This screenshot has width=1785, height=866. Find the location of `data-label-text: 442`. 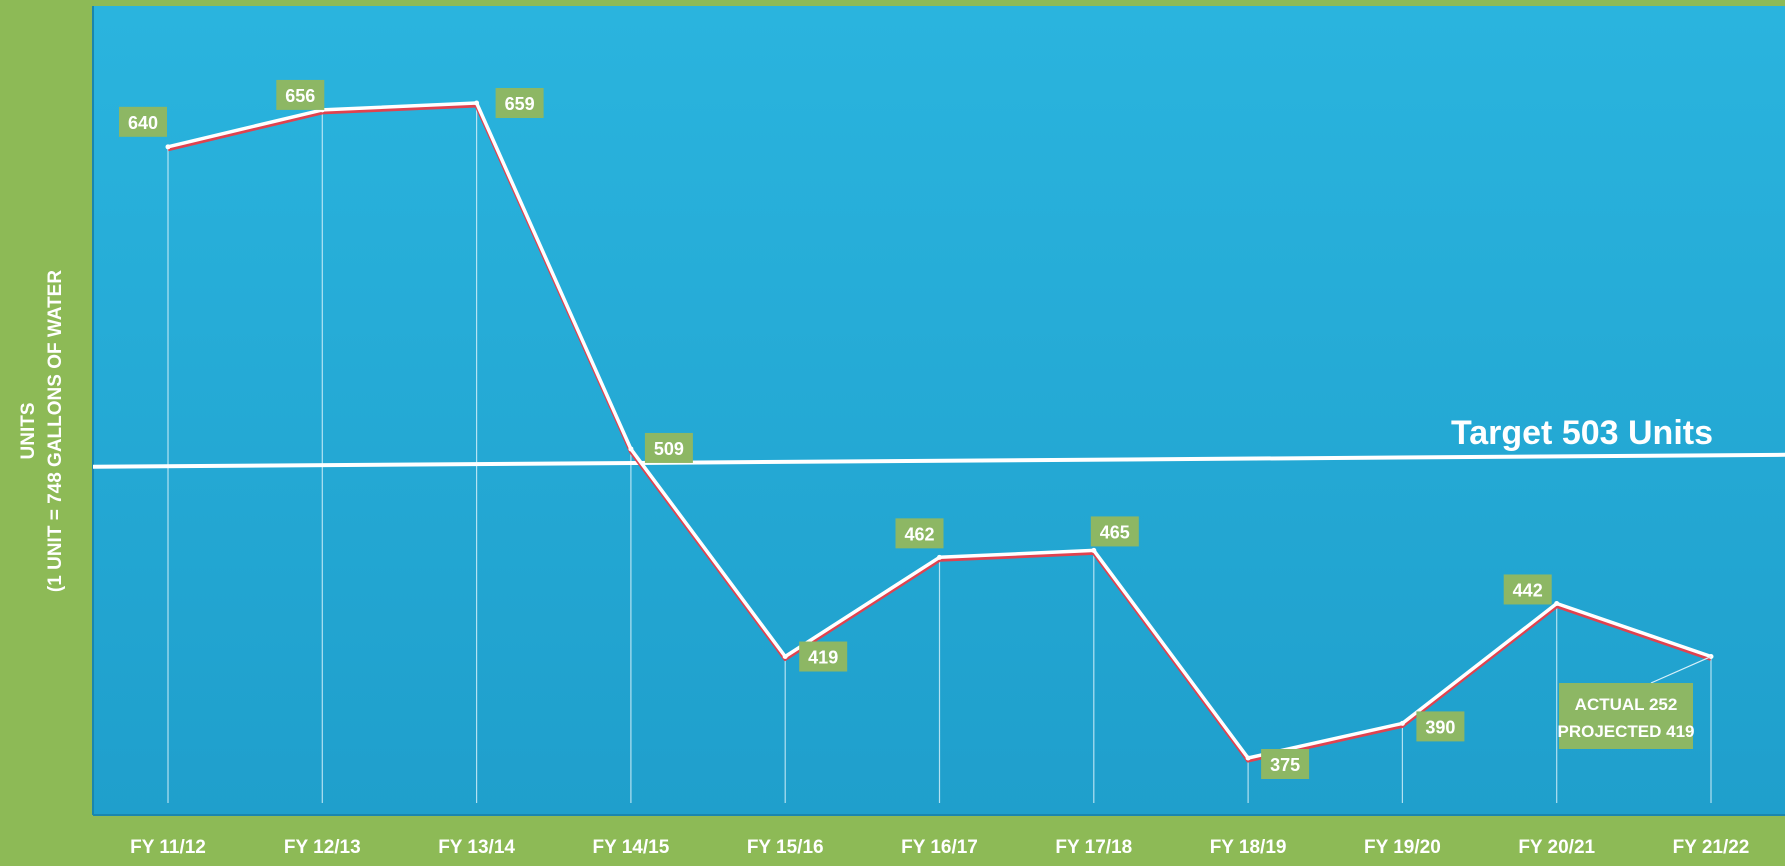

data-label-text: 442 is located at coordinates (1528, 590).